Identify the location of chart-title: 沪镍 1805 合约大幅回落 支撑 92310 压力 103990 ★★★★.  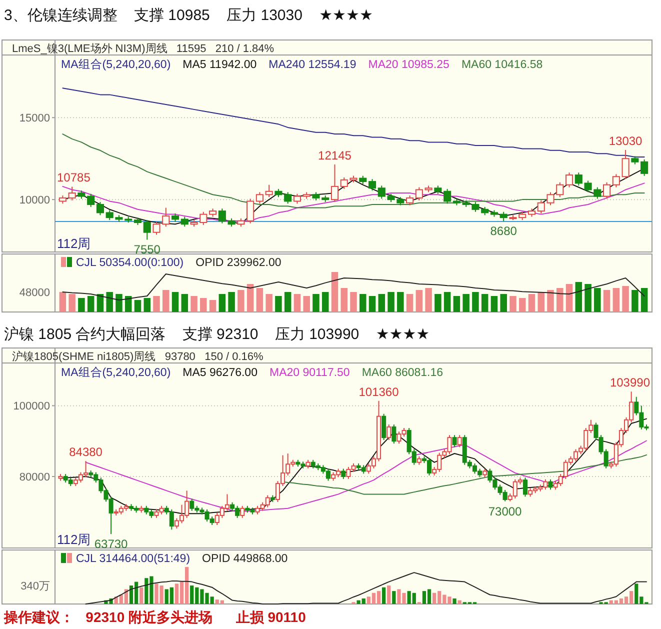
(217, 334).